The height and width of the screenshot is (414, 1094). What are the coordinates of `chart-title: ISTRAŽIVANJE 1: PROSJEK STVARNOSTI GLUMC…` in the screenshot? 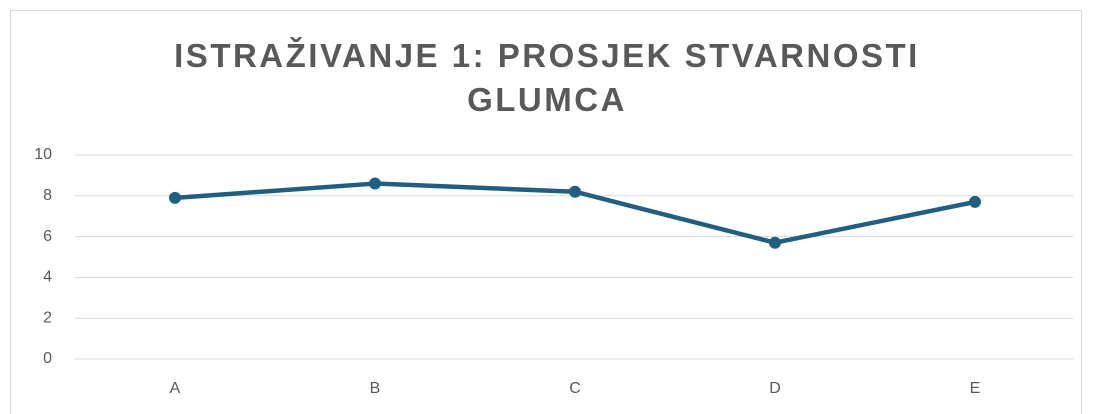 It's located at (547, 77).